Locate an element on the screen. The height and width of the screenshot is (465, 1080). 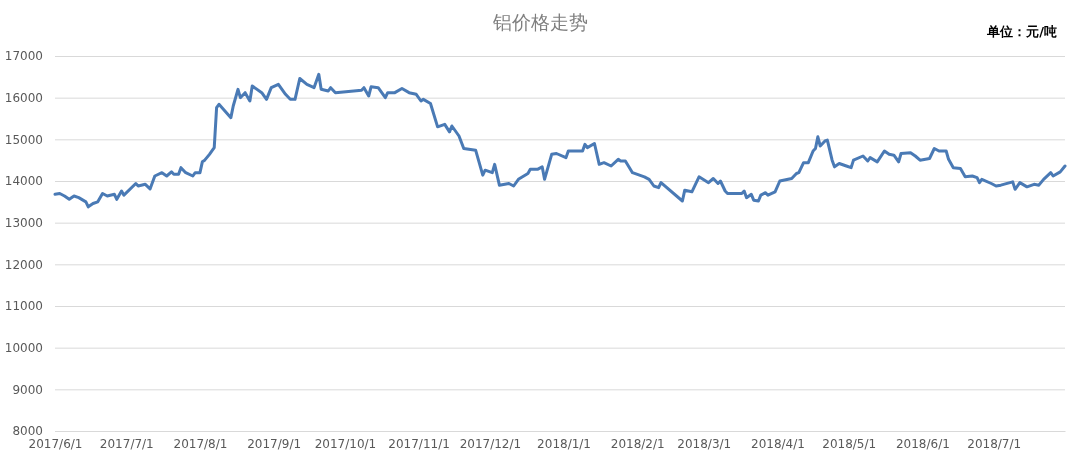
y-tick-label: 10000 is located at coordinates (23, 348).